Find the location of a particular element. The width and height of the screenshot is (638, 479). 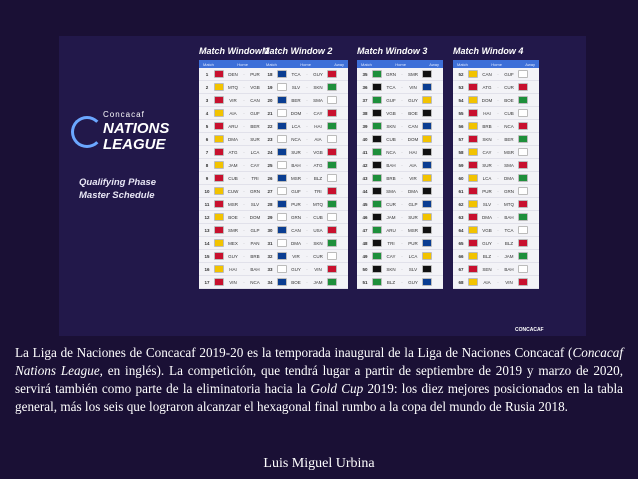

home-team: BOE is located at coordinates (233, 217).